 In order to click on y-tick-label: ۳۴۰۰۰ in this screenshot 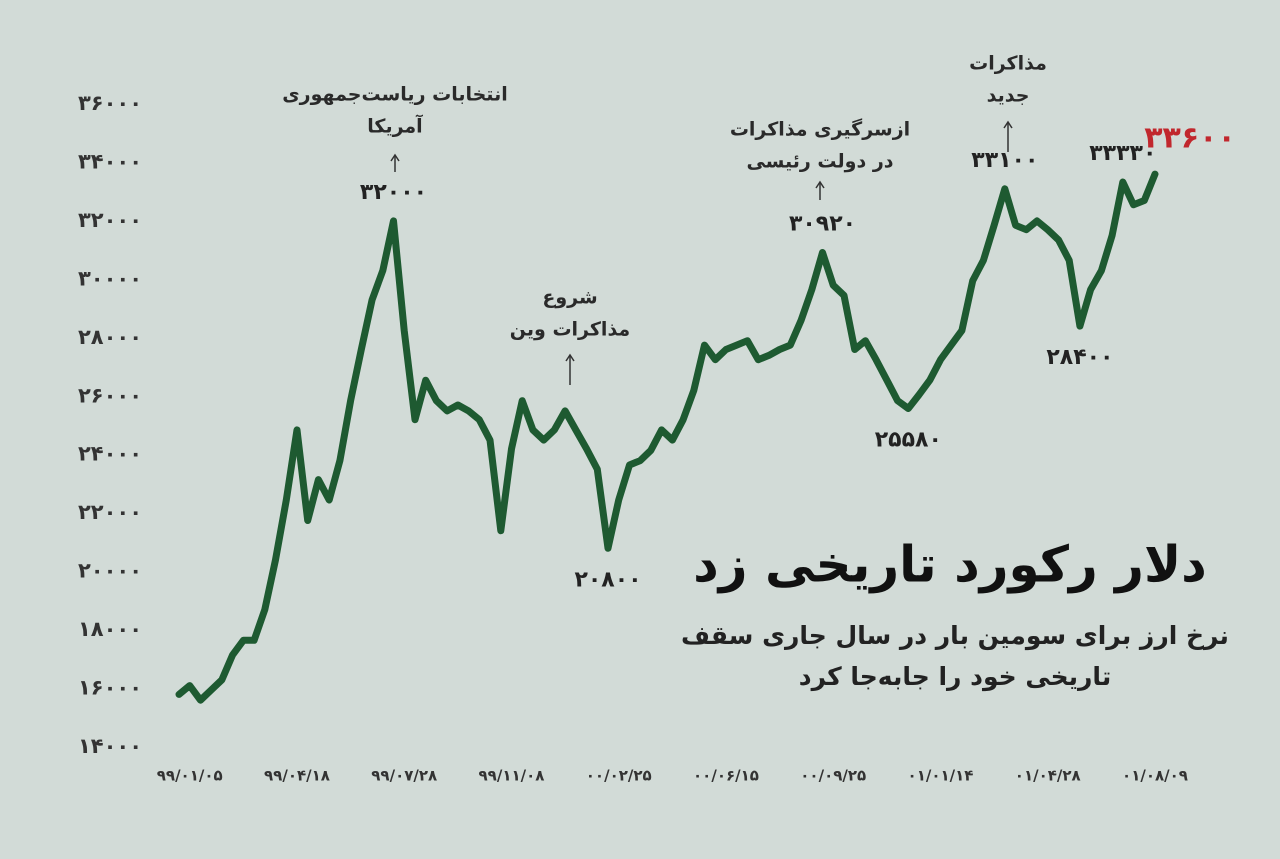, I will do `click(110, 161)`.